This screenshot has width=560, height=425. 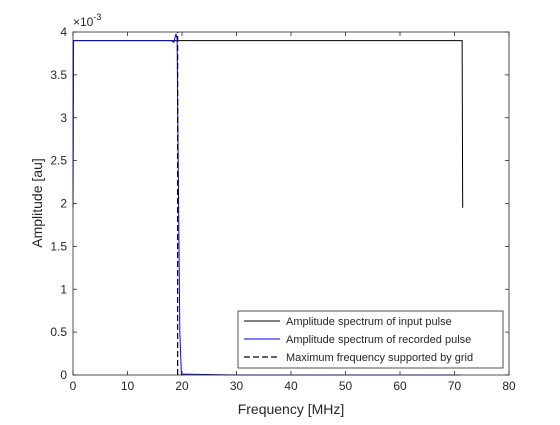 What do you see at coordinates (83, 22) in the screenshot?
I see `y-exponent-base: ×10` at bounding box center [83, 22].